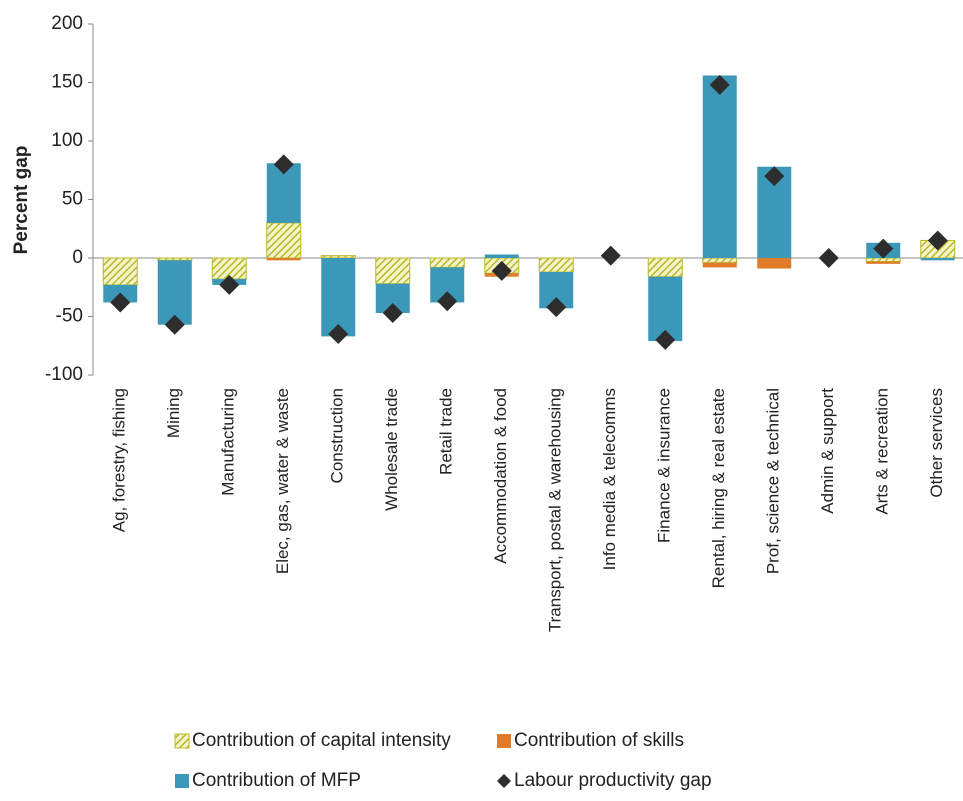 The width and height of the screenshot is (963, 801). What do you see at coordinates (69, 316) in the screenshot?
I see `y-tick-label: -50` at bounding box center [69, 316].